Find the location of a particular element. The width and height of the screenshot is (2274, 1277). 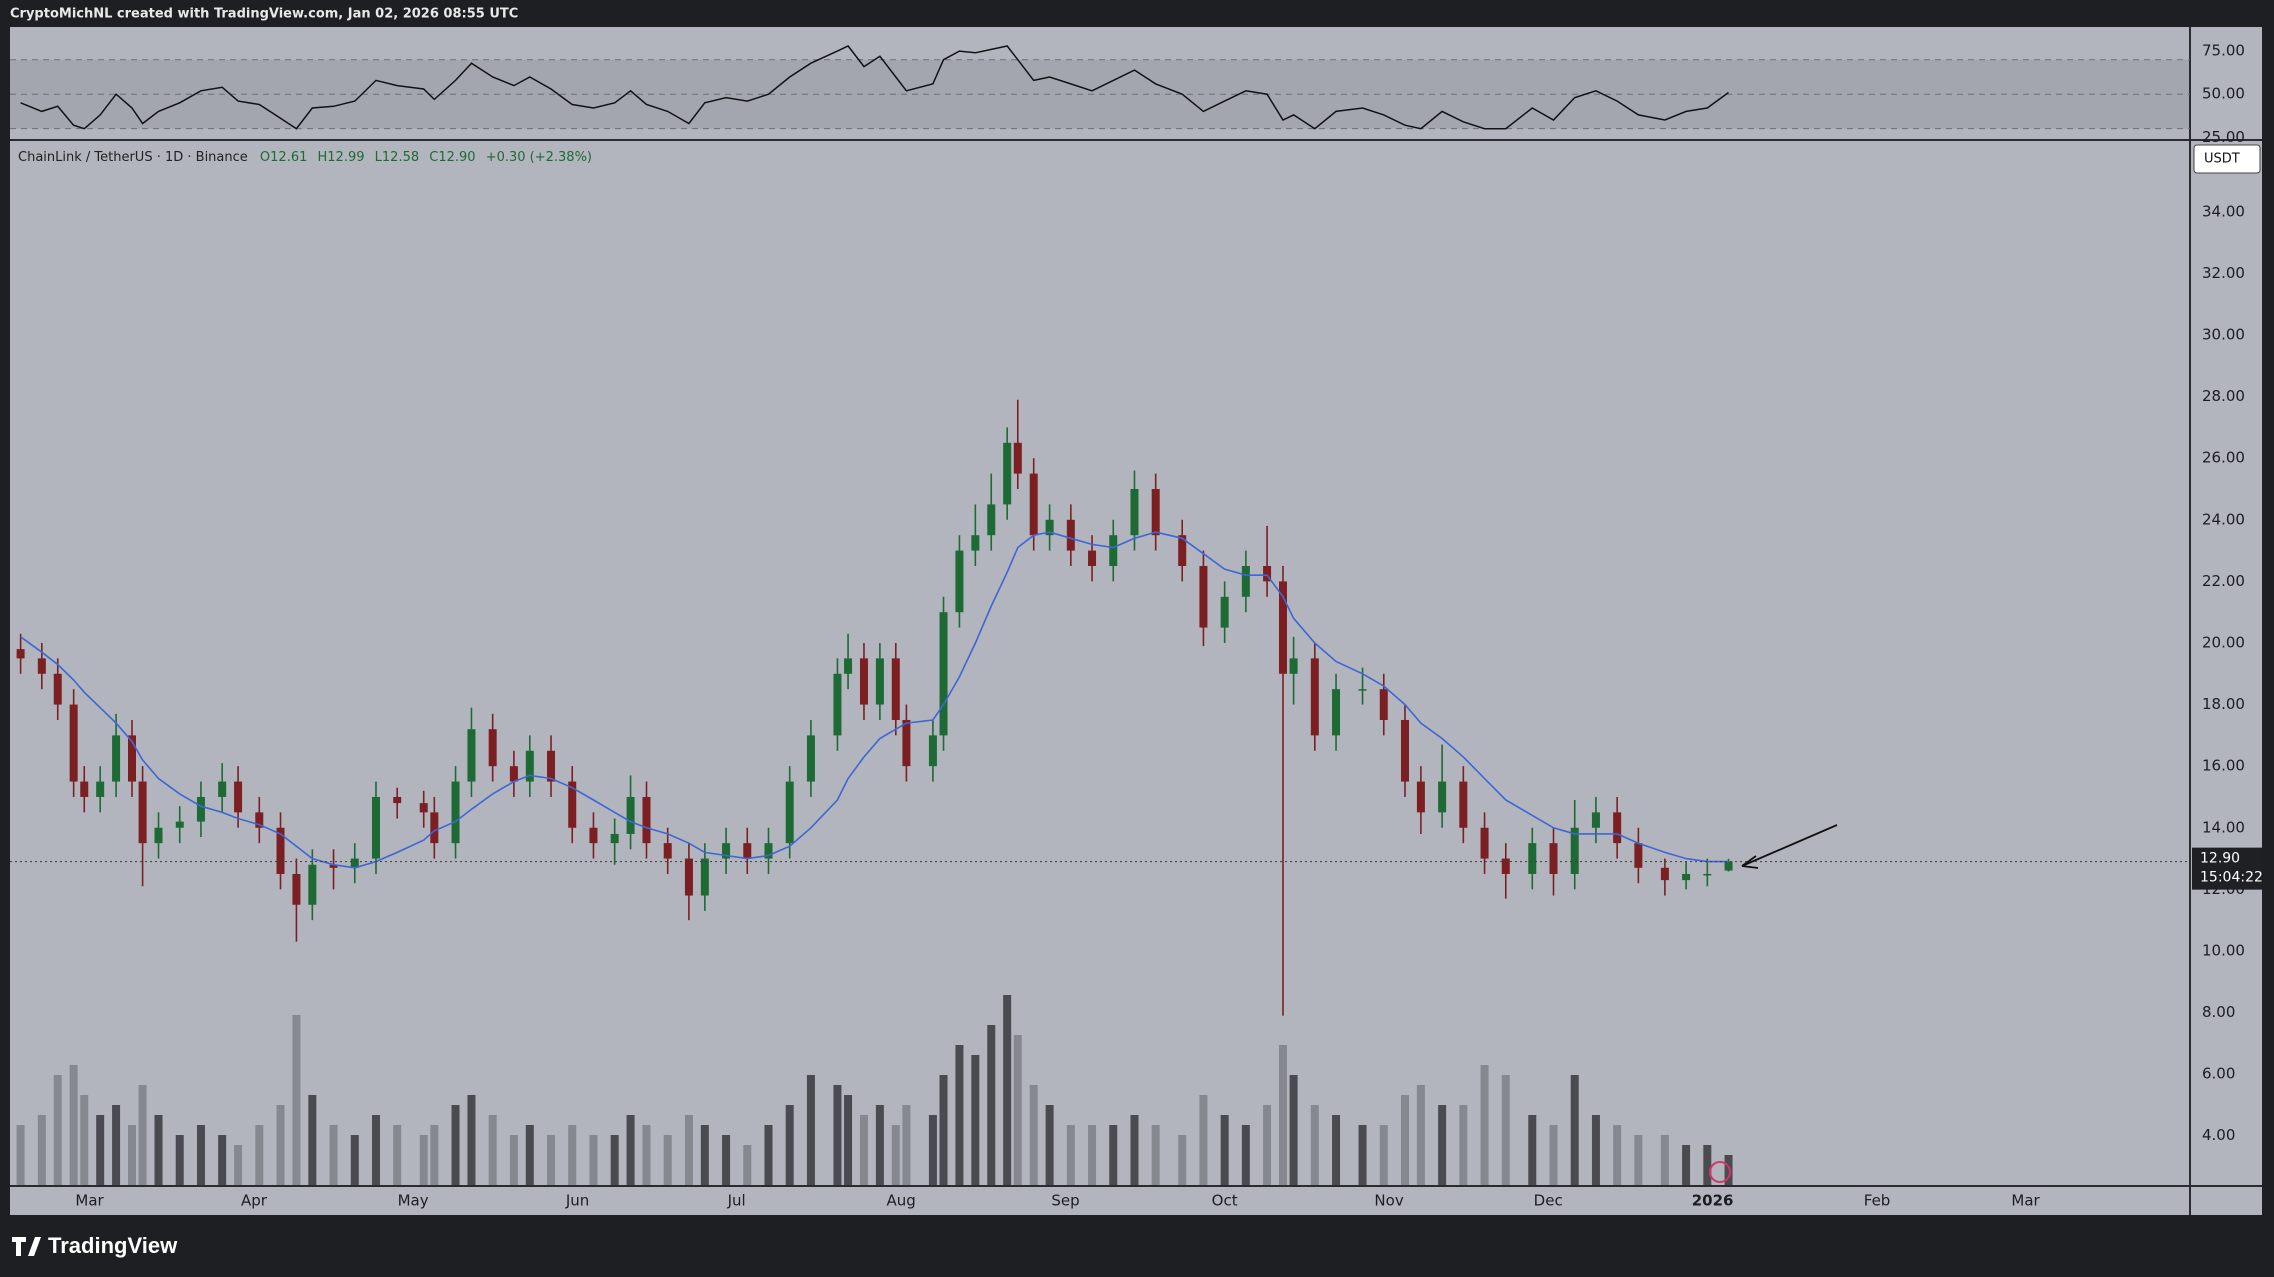

currency: USDT is located at coordinates (2222, 159).